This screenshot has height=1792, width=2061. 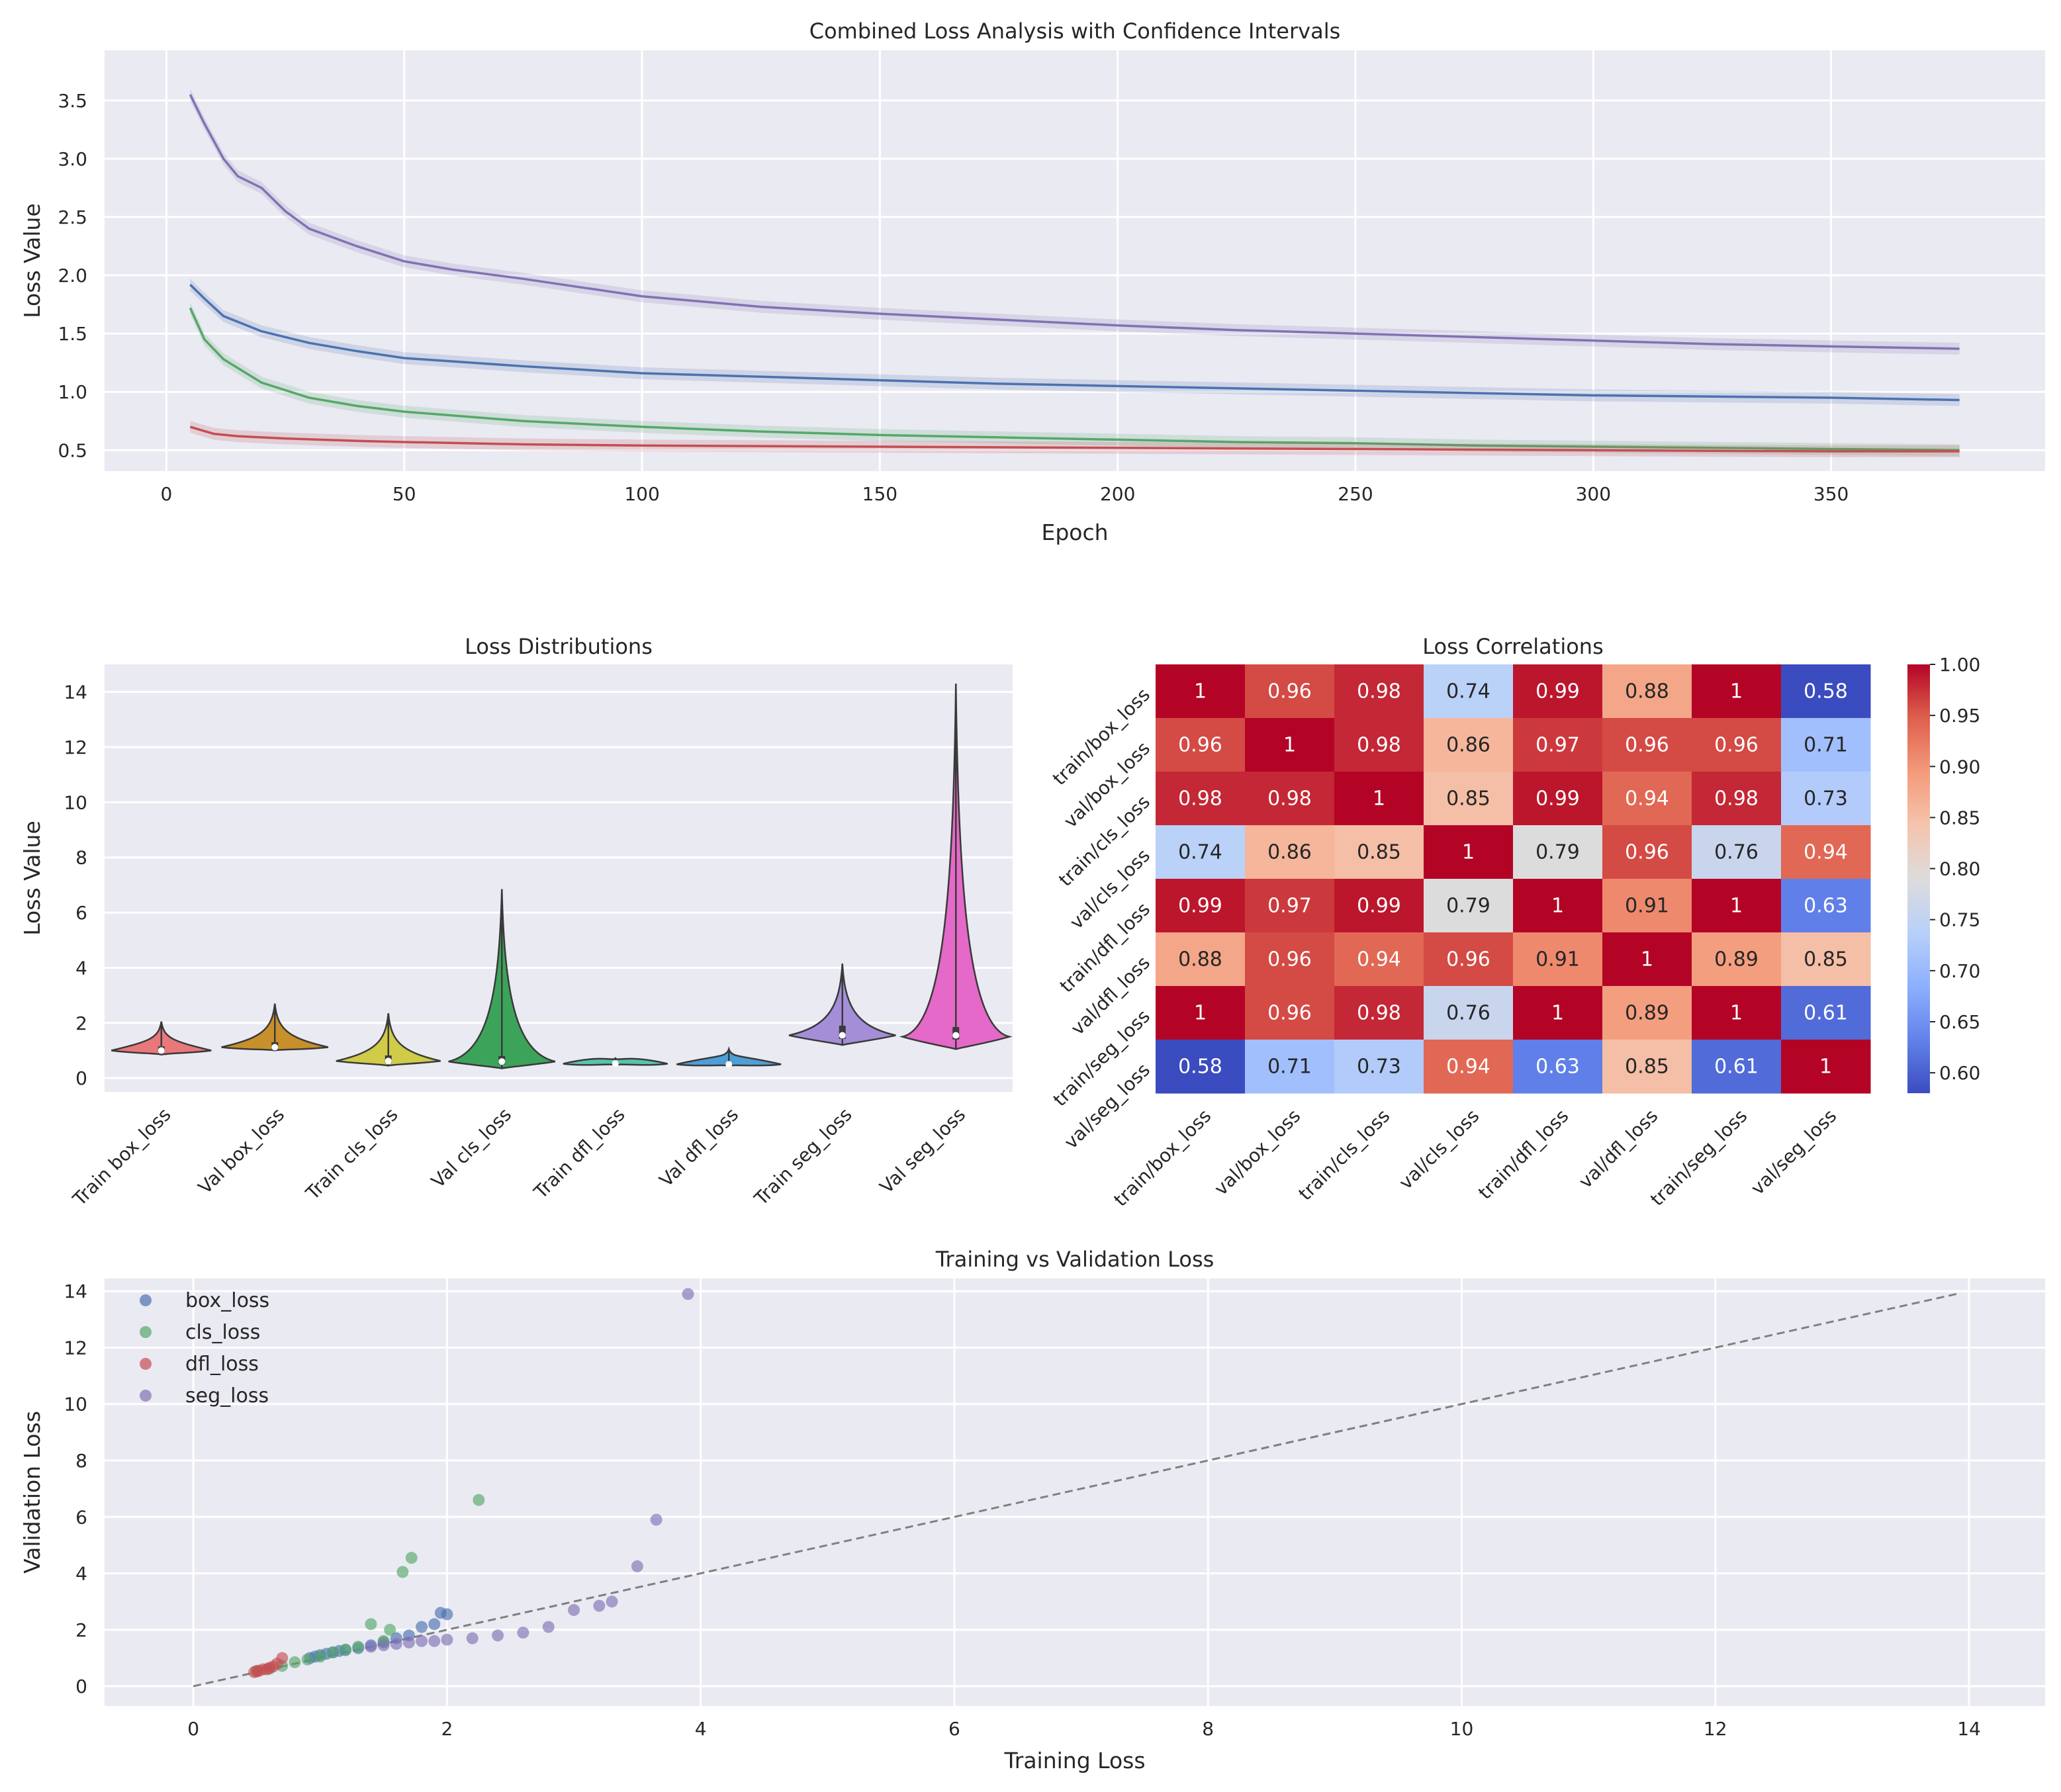 What do you see at coordinates (1117, 494) in the screenshot?
I see `x-tick-label: 200` at bounding box center [1117, 494].